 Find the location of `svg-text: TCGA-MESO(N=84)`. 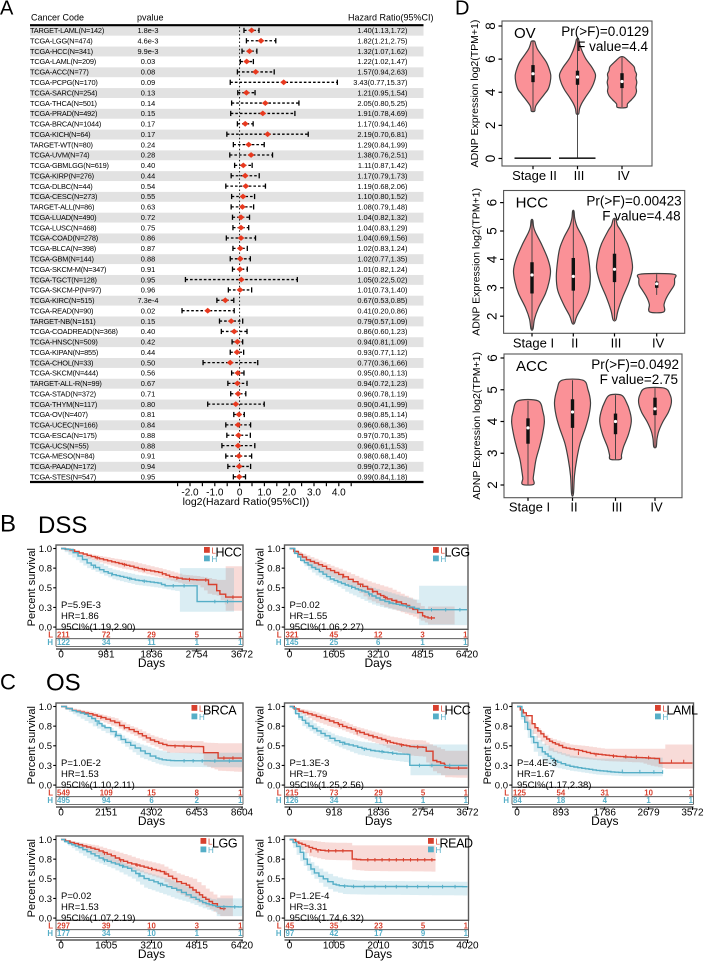

svg-text: TCGA-MESO(N=84) is located at coordinates (62, 456).